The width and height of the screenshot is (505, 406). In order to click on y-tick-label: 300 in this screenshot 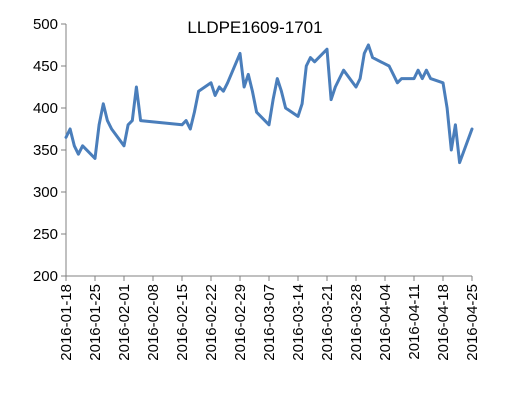, I will do `click(45, 192)`.